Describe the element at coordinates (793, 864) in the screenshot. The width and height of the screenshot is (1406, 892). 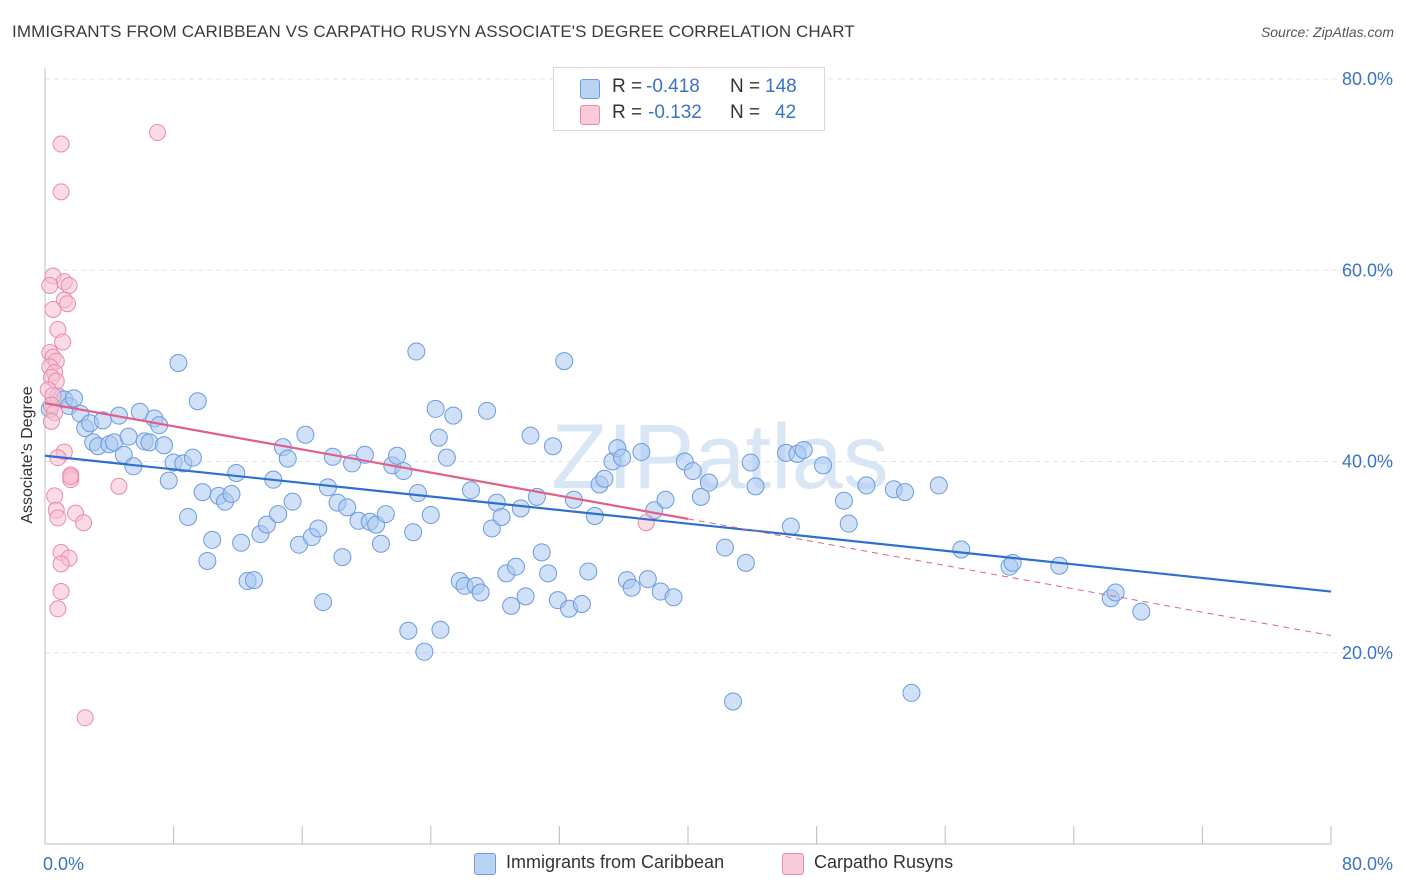
I see `series-swatch-pink` at that location.